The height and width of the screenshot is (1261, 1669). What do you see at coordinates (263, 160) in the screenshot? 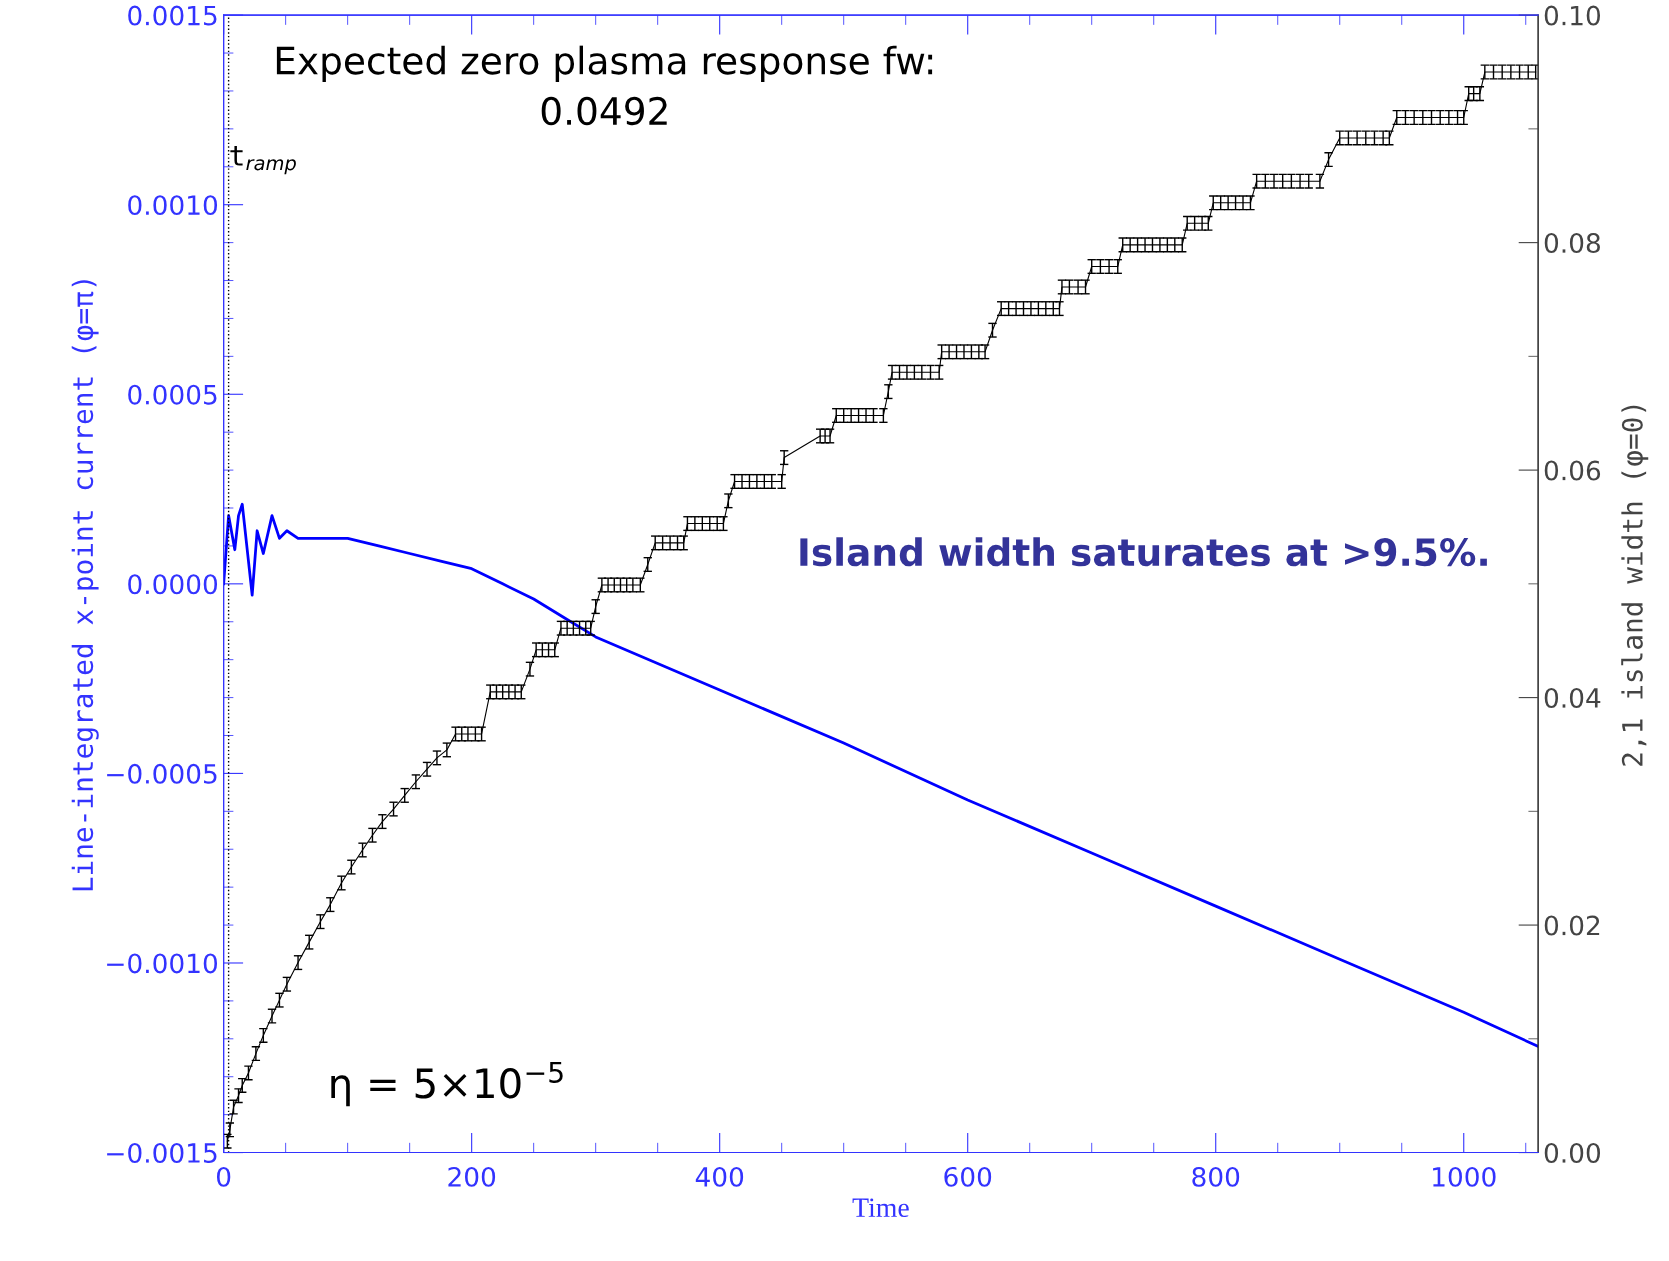
I see `ref-line-label: t$_{ramp}$` at bounding box center [263, 160].